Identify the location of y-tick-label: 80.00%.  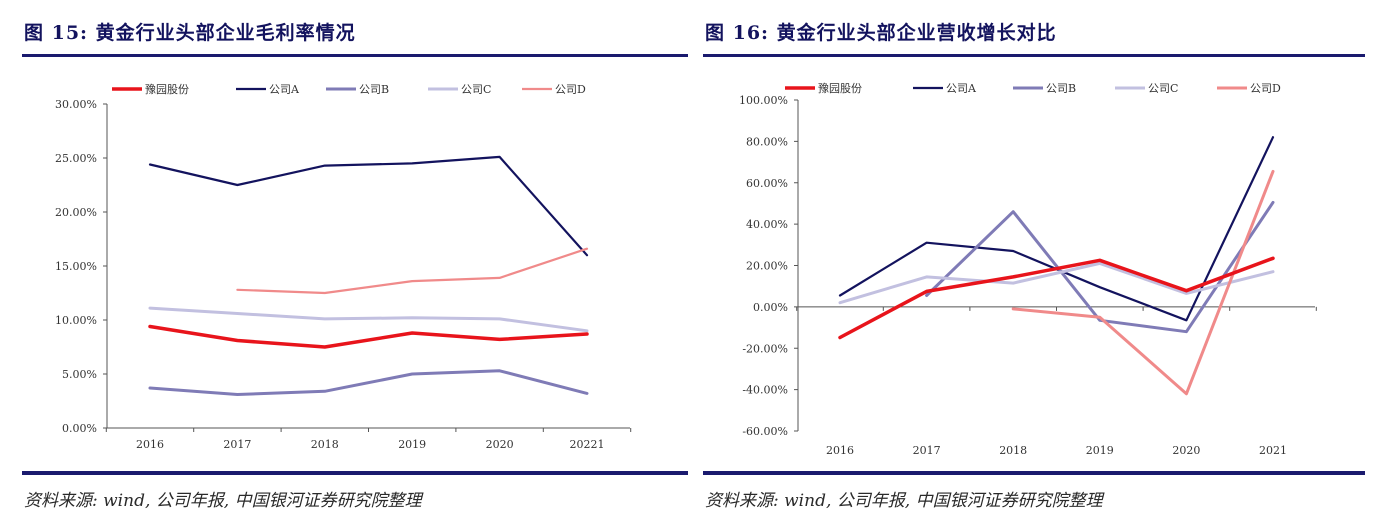
(767, 141).